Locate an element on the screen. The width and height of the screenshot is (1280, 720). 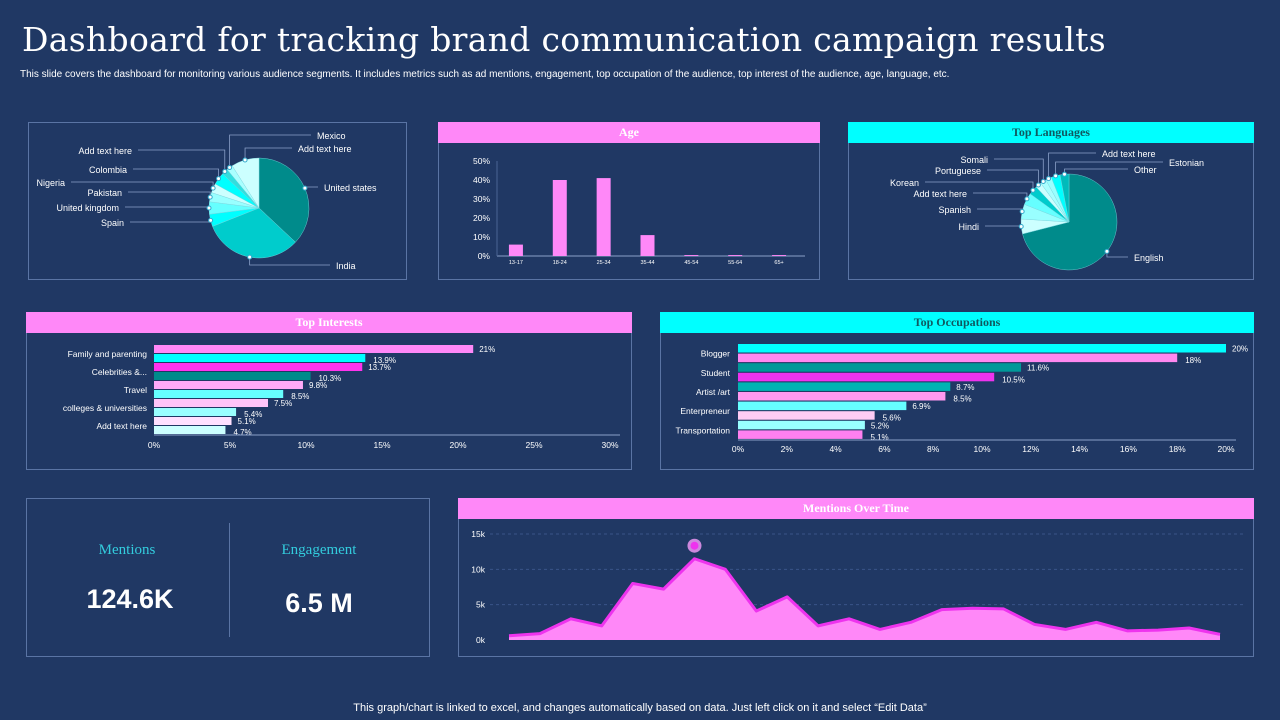
mentions-area is located at coordinates (864, 599).